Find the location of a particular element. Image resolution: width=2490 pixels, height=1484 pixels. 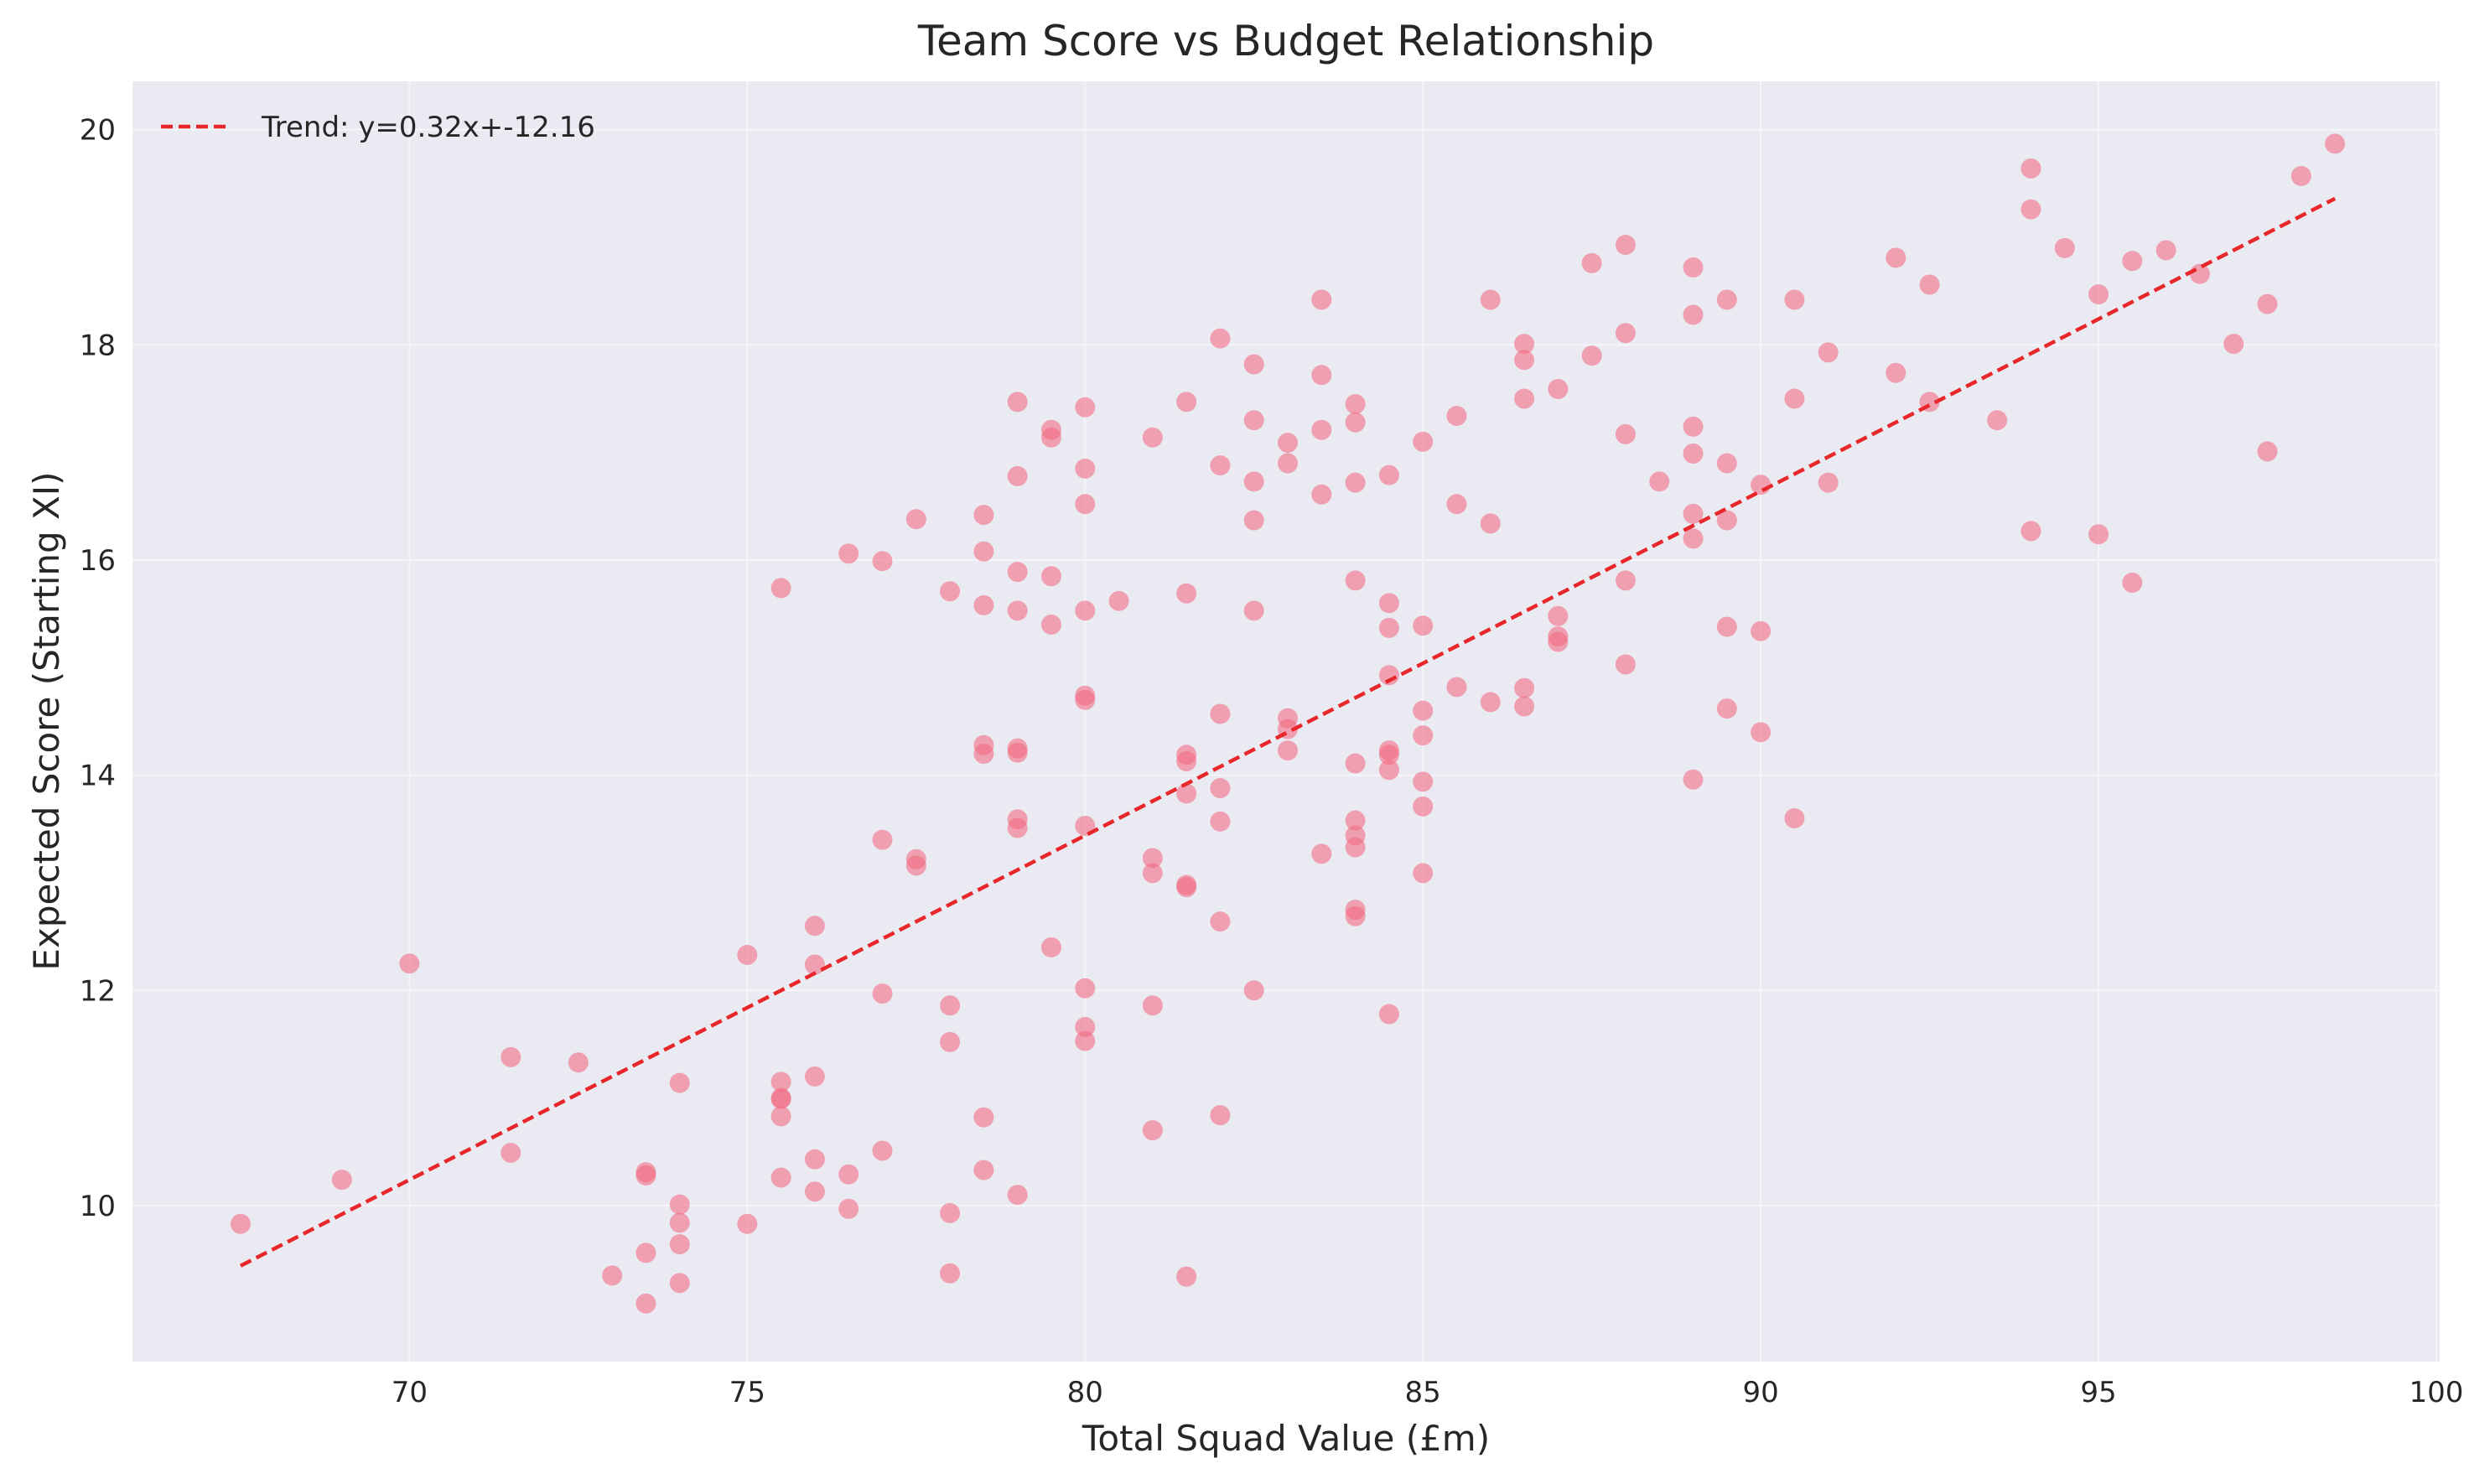

y-tick-label: 14 is located at coordinates (98, 776).